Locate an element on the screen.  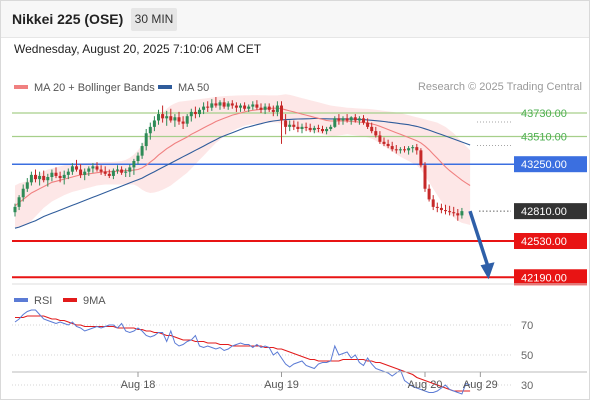
rsi-tick-30: 30 is located at coordinates (527, 386).